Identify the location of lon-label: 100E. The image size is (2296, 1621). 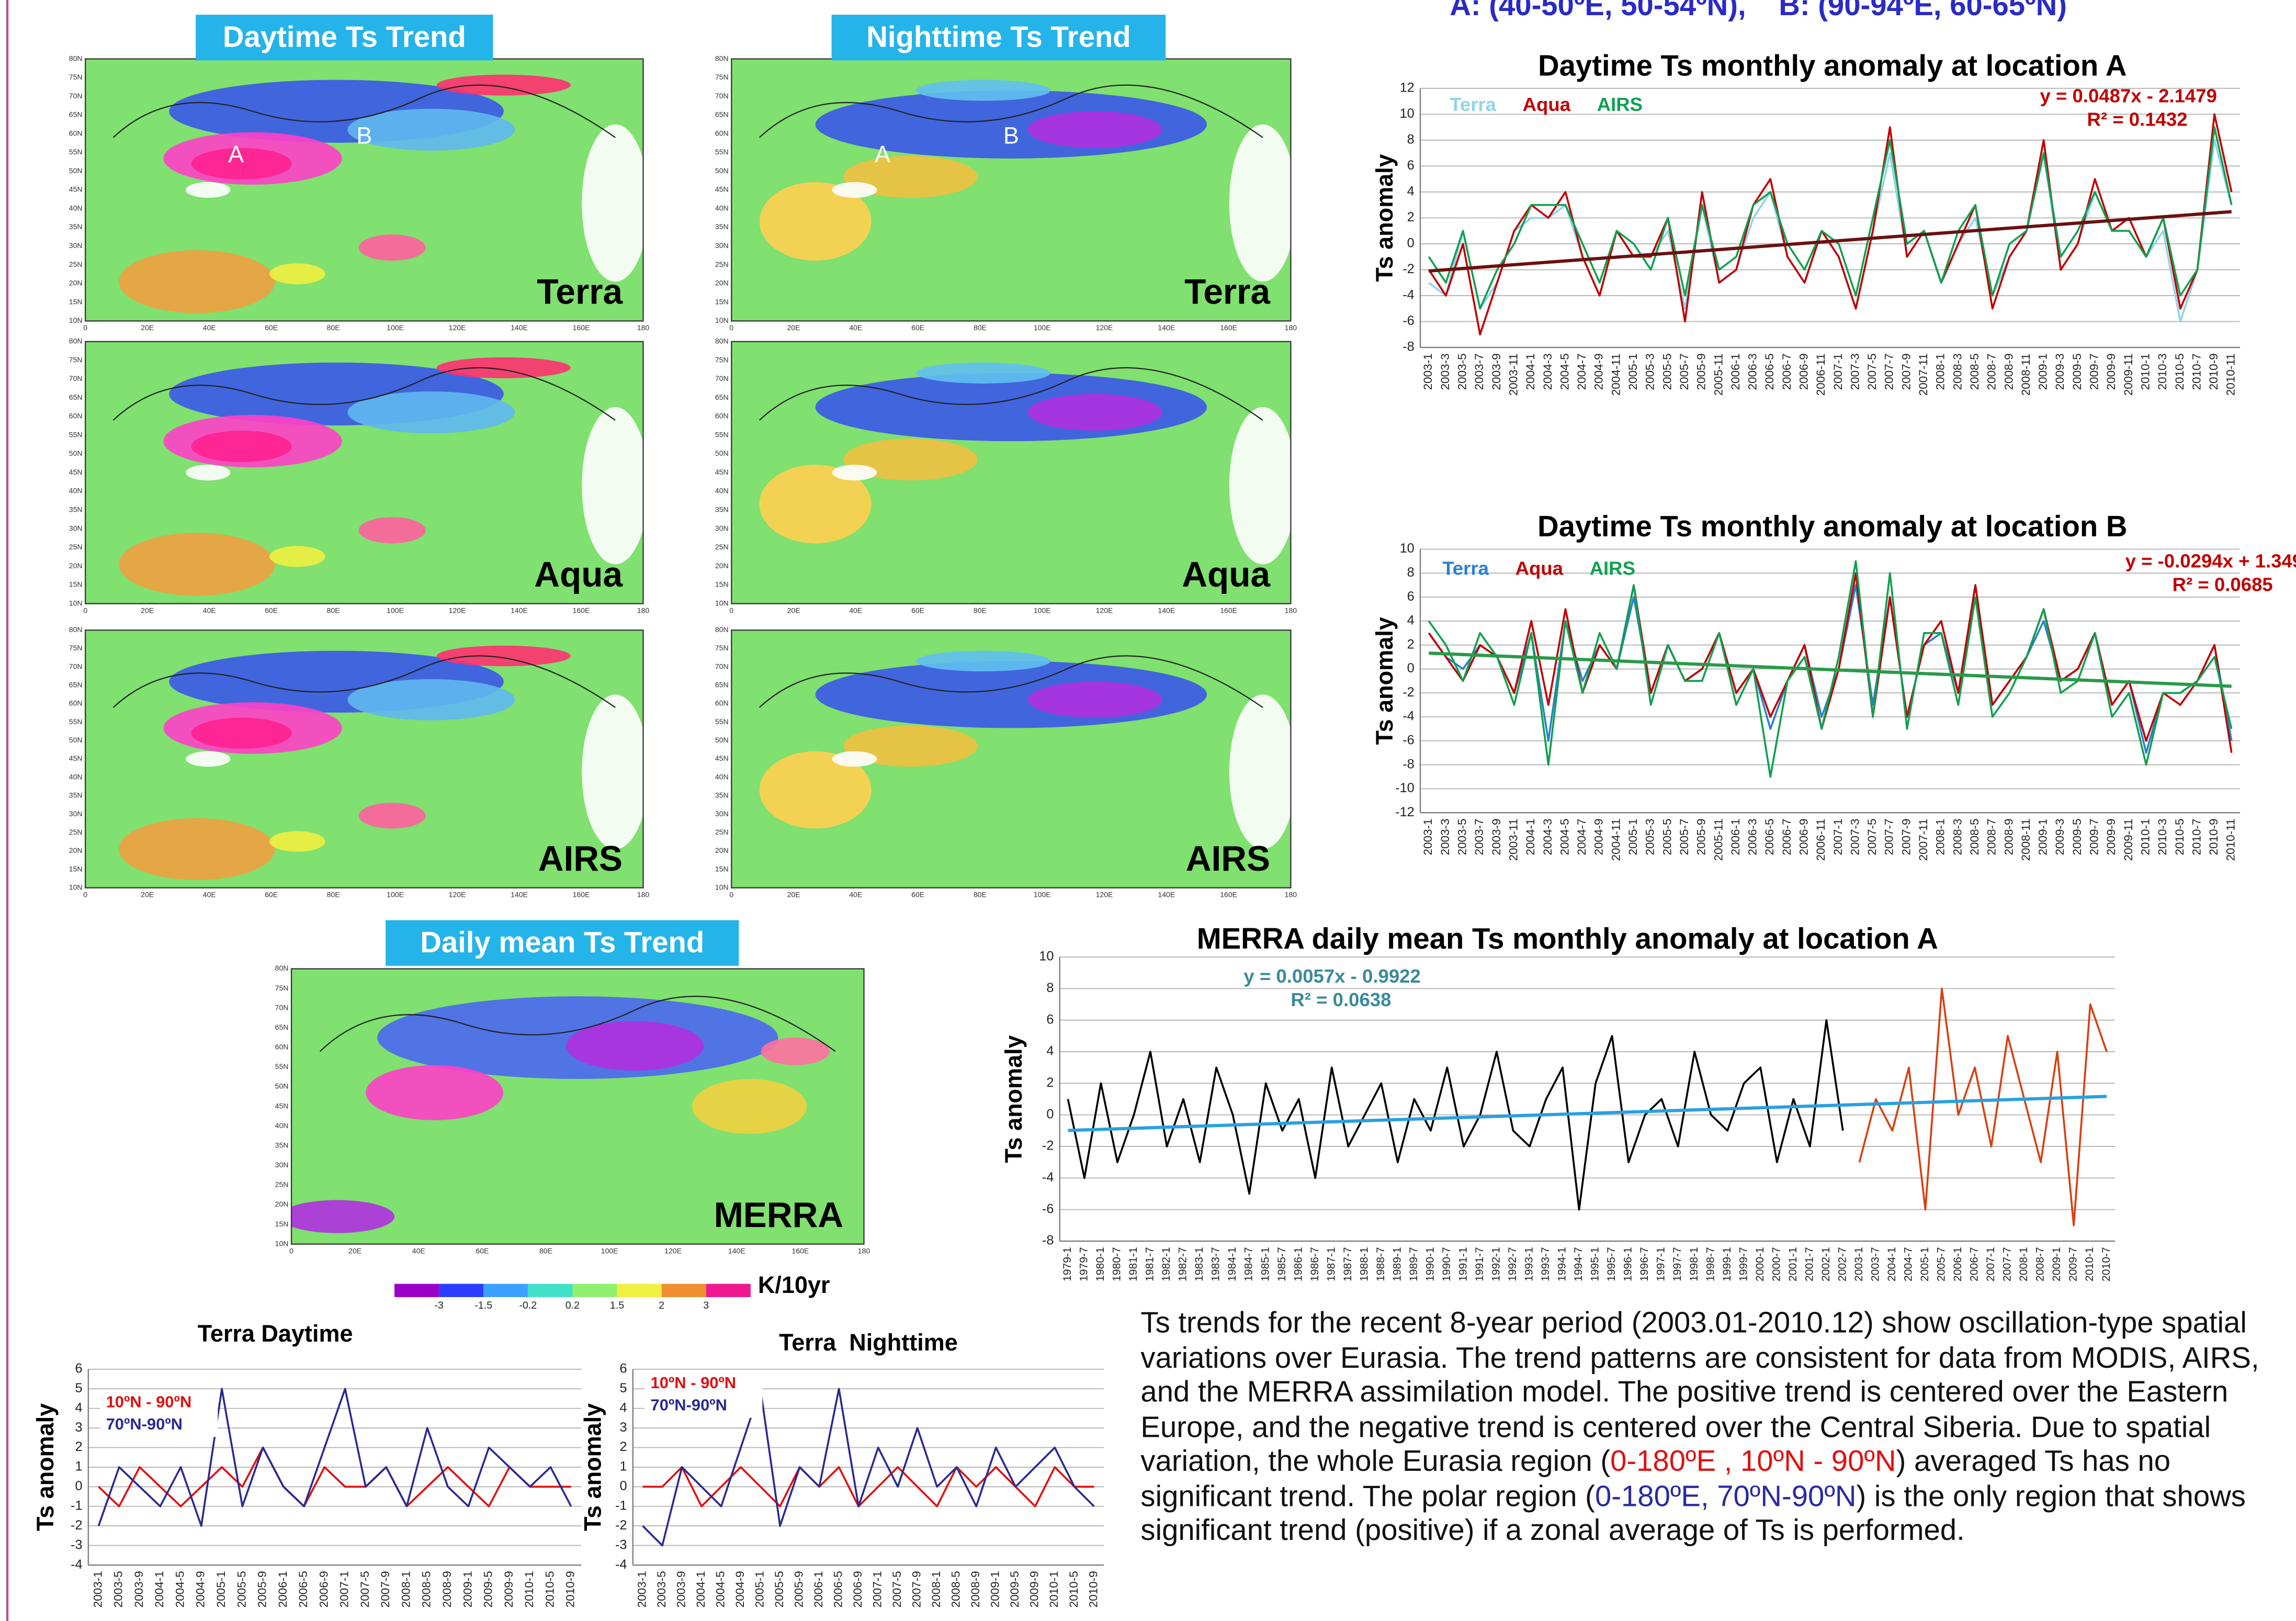
(395, 895).